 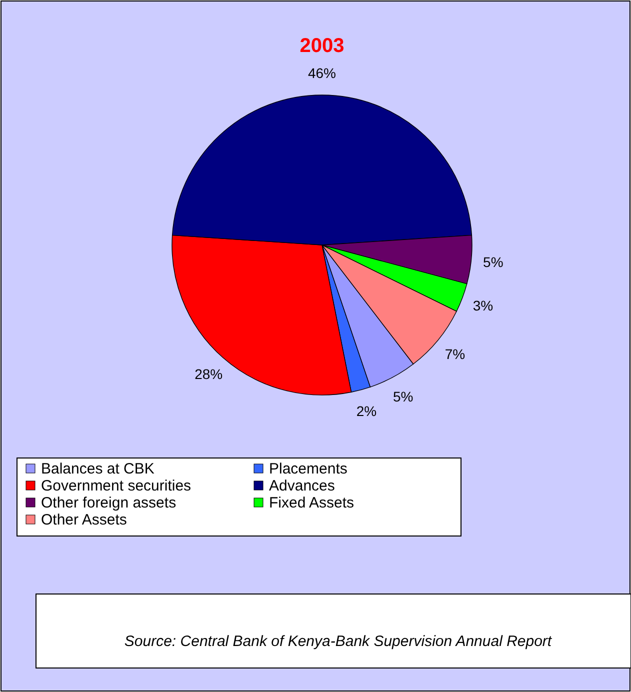 I want to click on legend-label: Placements, so click(x=308, y=469).